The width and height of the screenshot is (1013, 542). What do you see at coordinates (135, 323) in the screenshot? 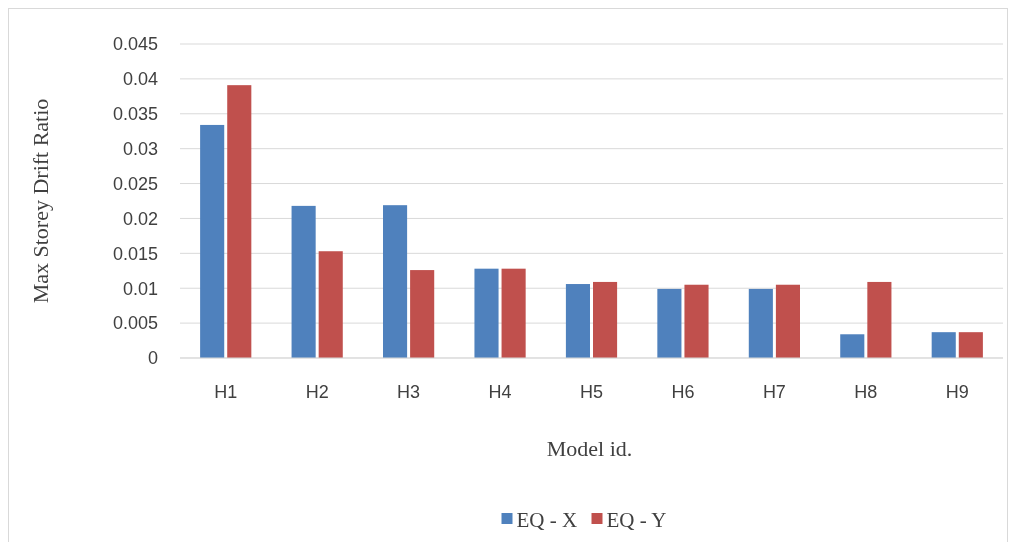
I see `y-tick-label: 0.005` at bounding box center [135, 323].